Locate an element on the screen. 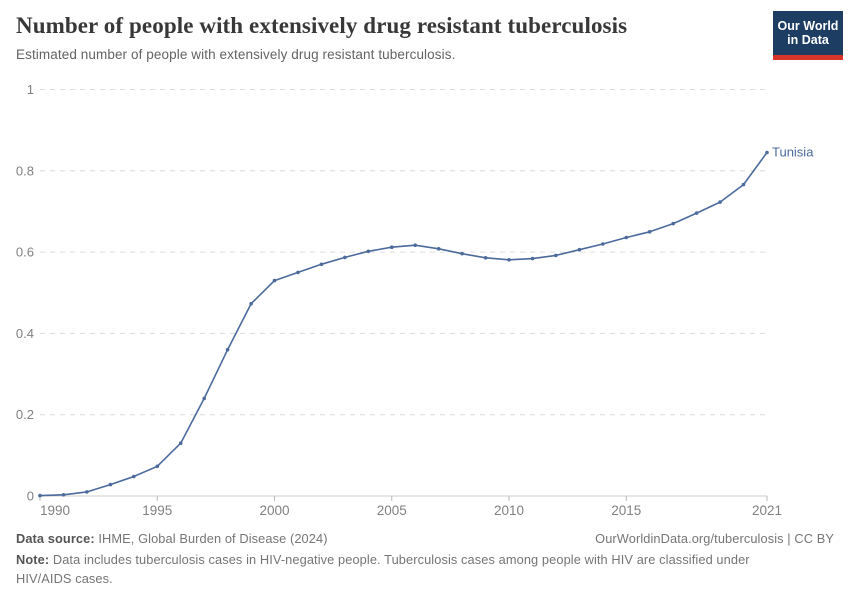 The height and width of the screenshot is (600, 850). y-tick-label: 0 is located at coordinates (30, 496).